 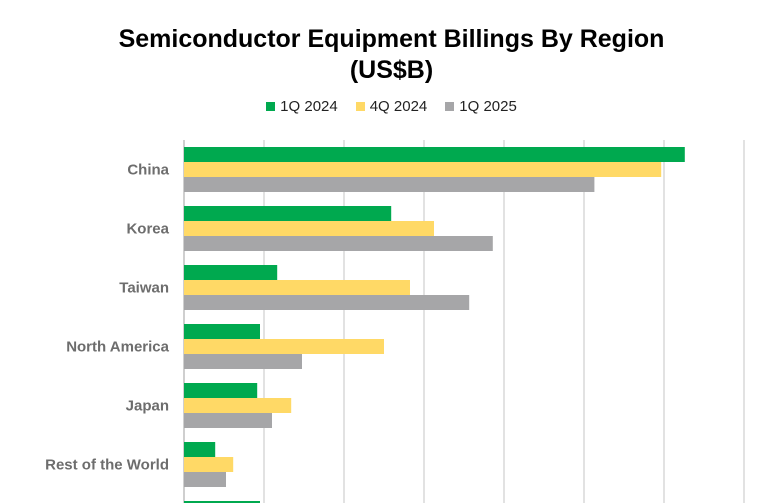 I want to click on bar-1q-2024-korea, so click(x=288, y=213).